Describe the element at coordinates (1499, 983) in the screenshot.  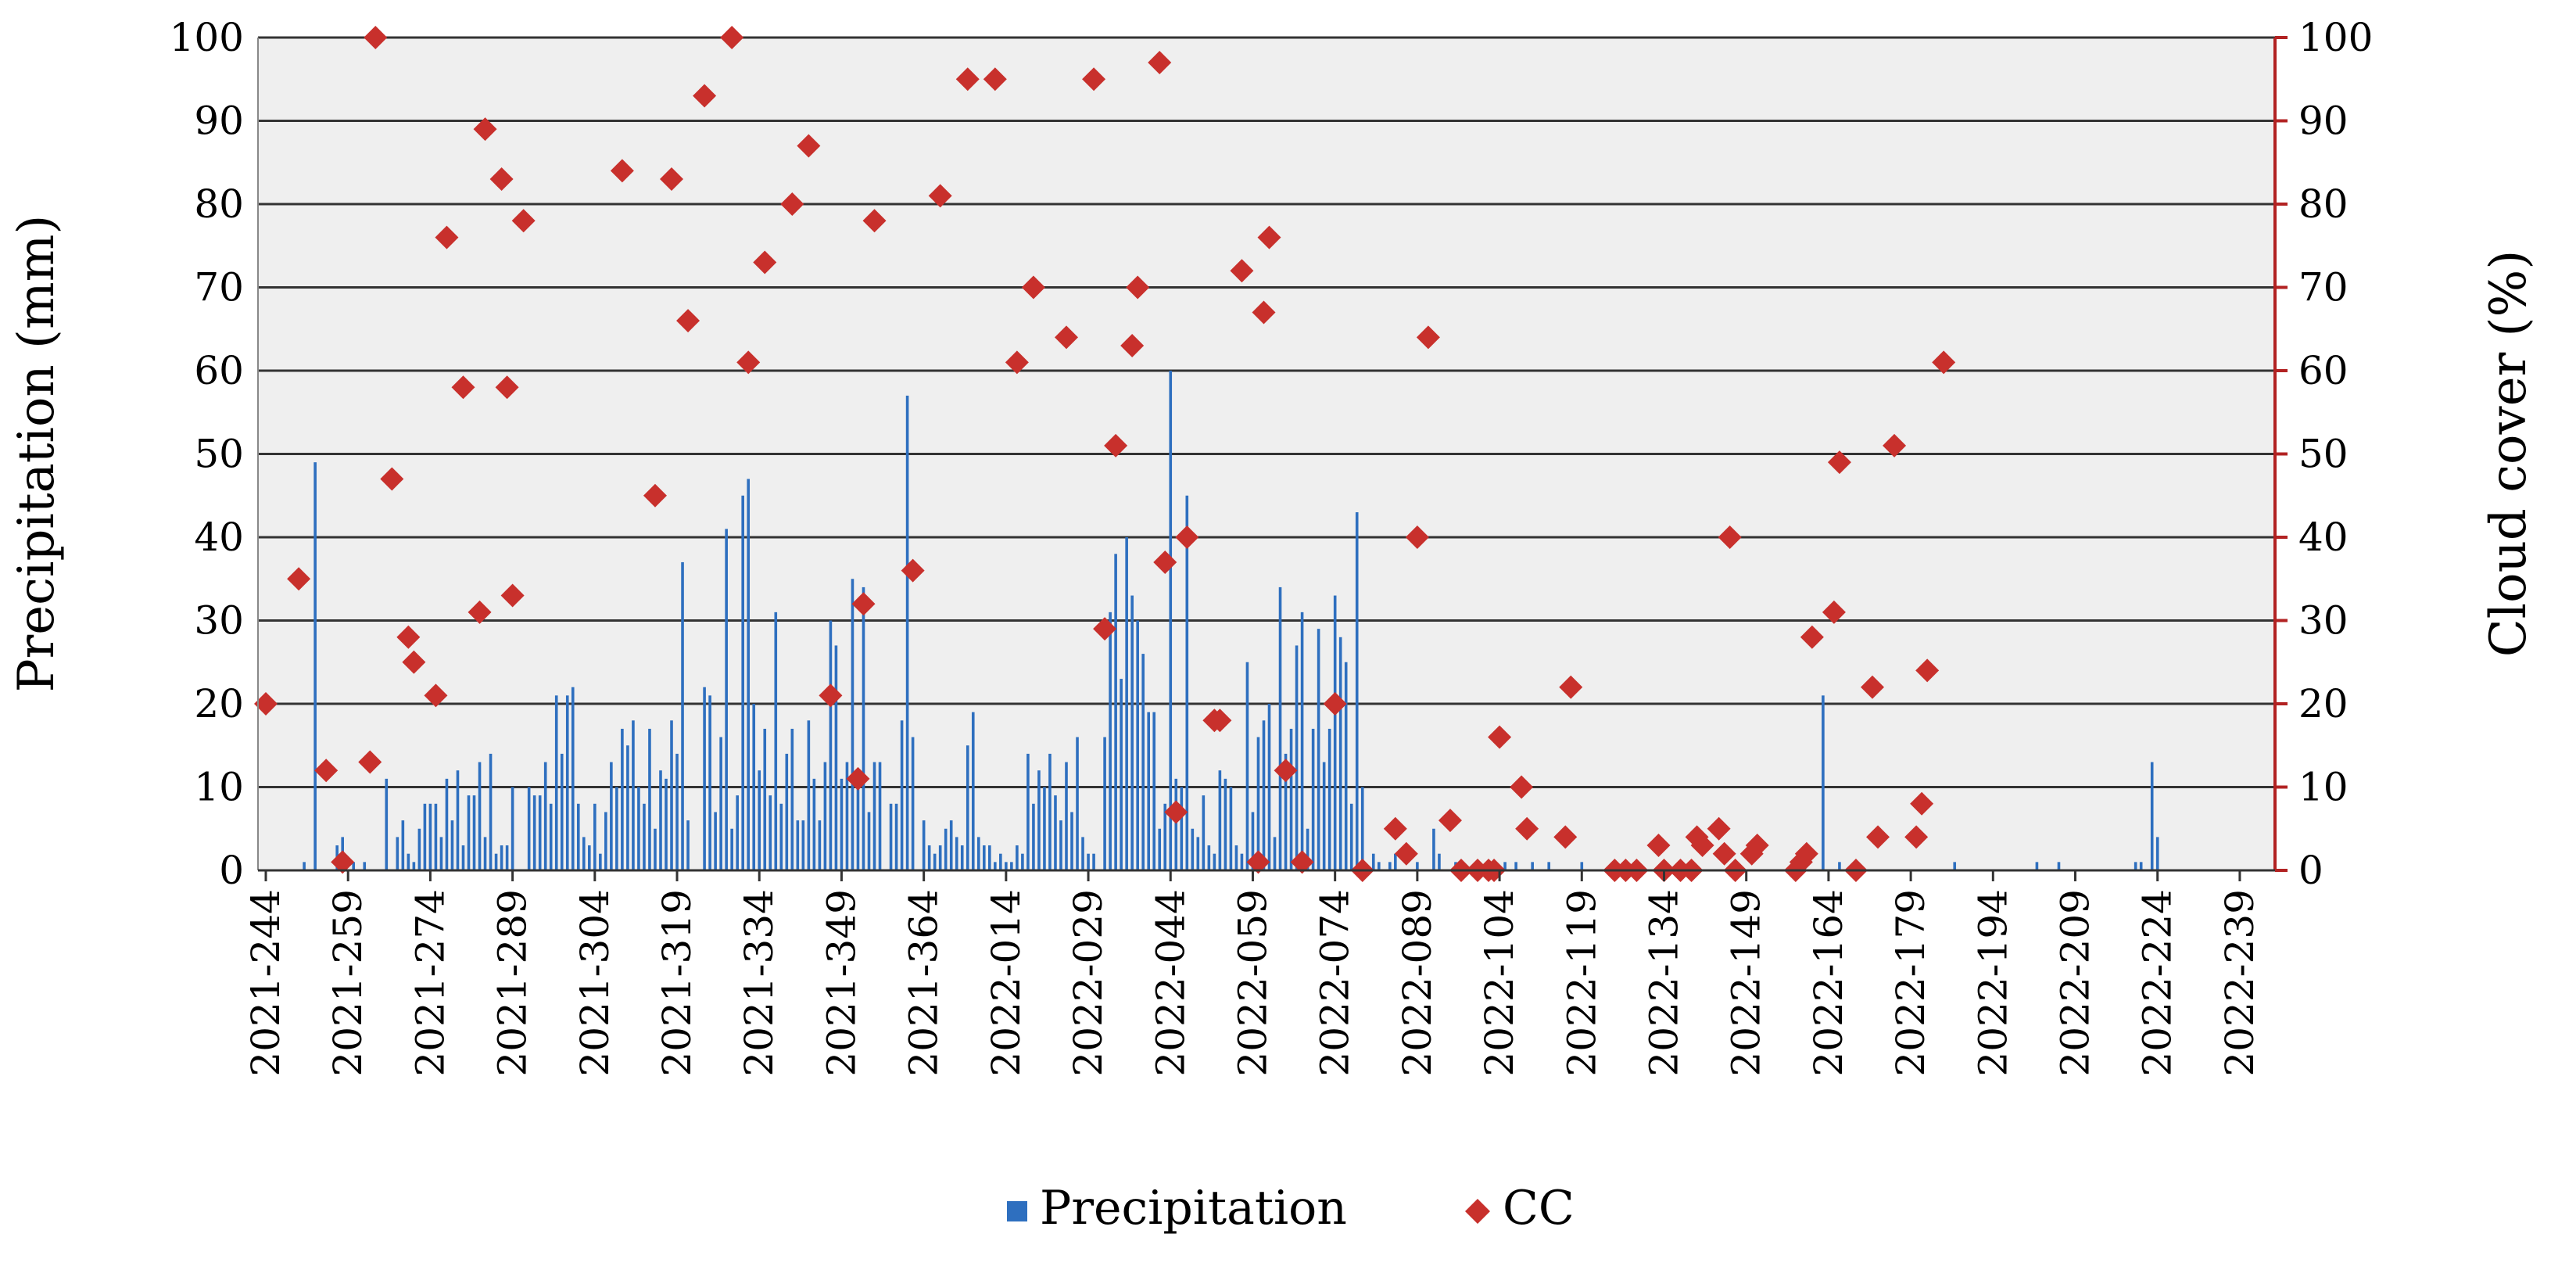
I see `x-tick-label: 2022-104` at that location.